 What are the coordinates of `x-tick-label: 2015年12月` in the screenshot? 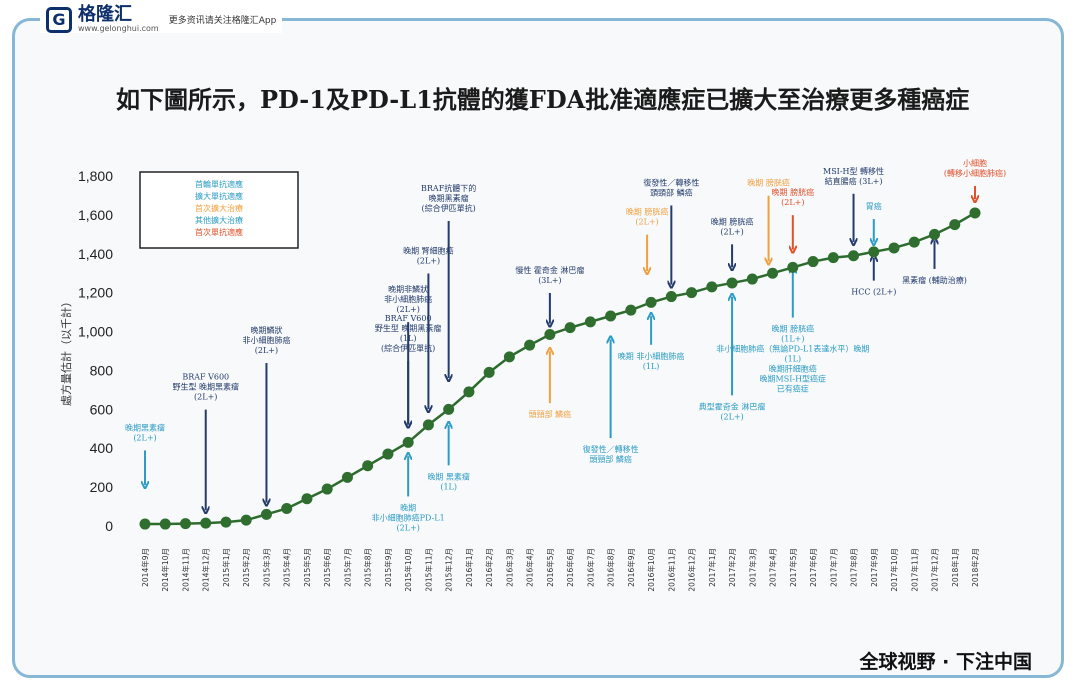 It's located at (449, 570).